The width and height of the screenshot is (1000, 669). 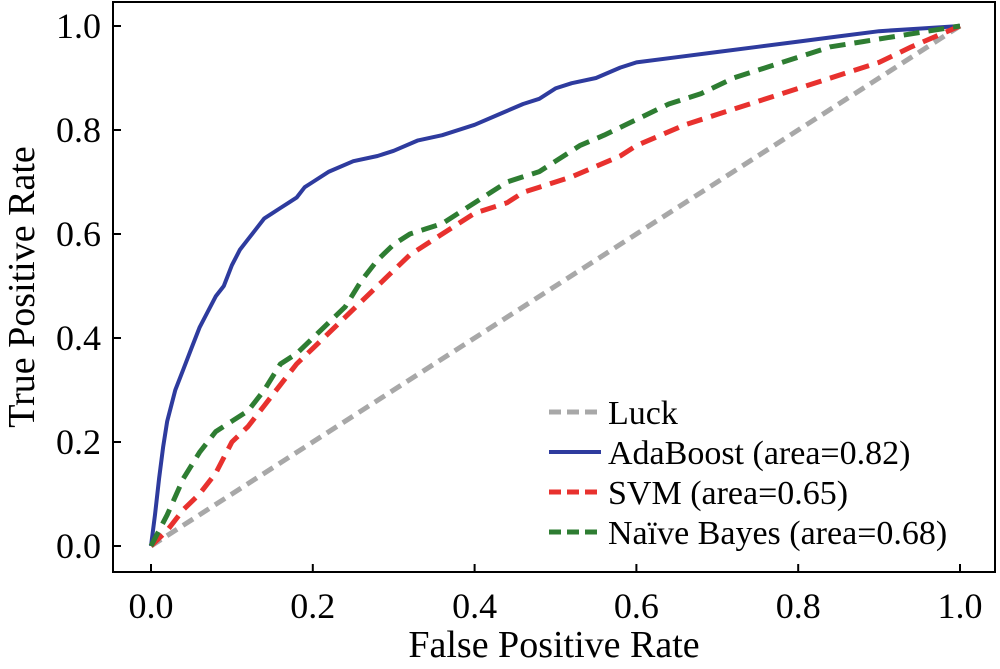 What do you see at coordinates (728, 493) in the screenshot?
I see `legend-label: SVM (area=0.65)` at bounding box center [728, 493].